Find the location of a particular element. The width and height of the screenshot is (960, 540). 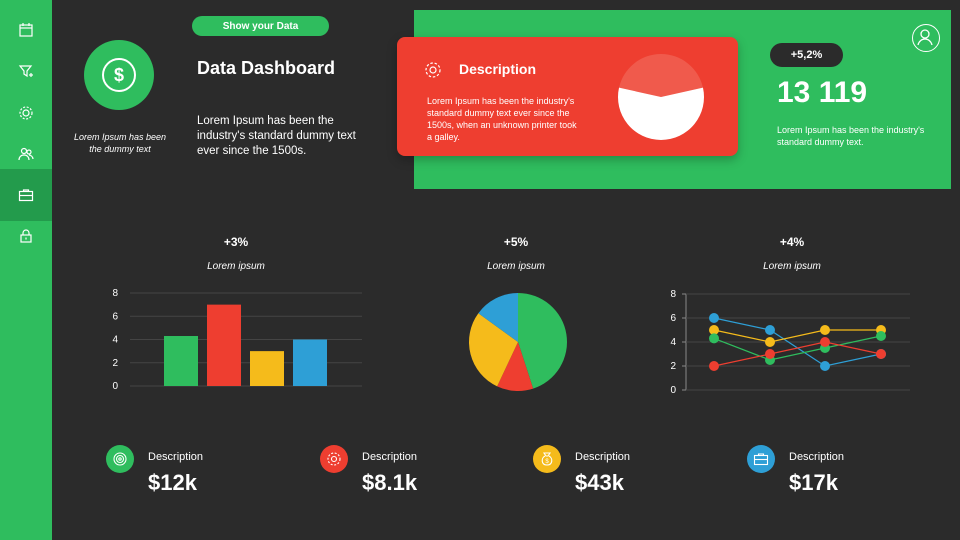

sidebar-item-portfolio is located at coordinates (26, 195).